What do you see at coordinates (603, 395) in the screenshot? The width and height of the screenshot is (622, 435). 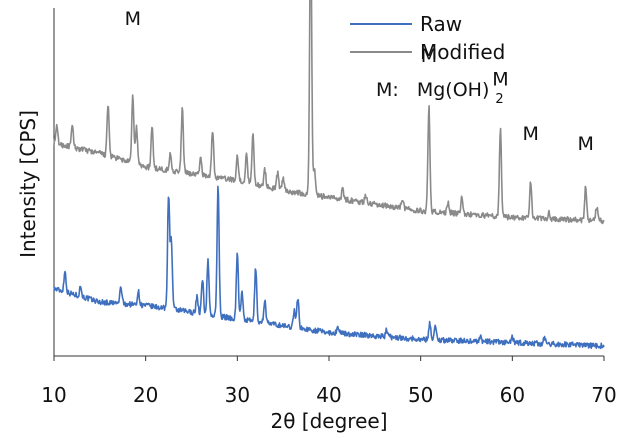 I see `x-tick-label: 70` at bounding box center [603, 395].